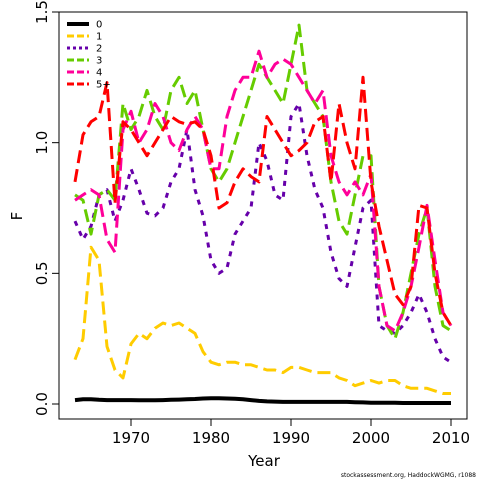  Describe the element at coordinates (99, 25) in the screenshot. I see `legend-label: 0` at that location.